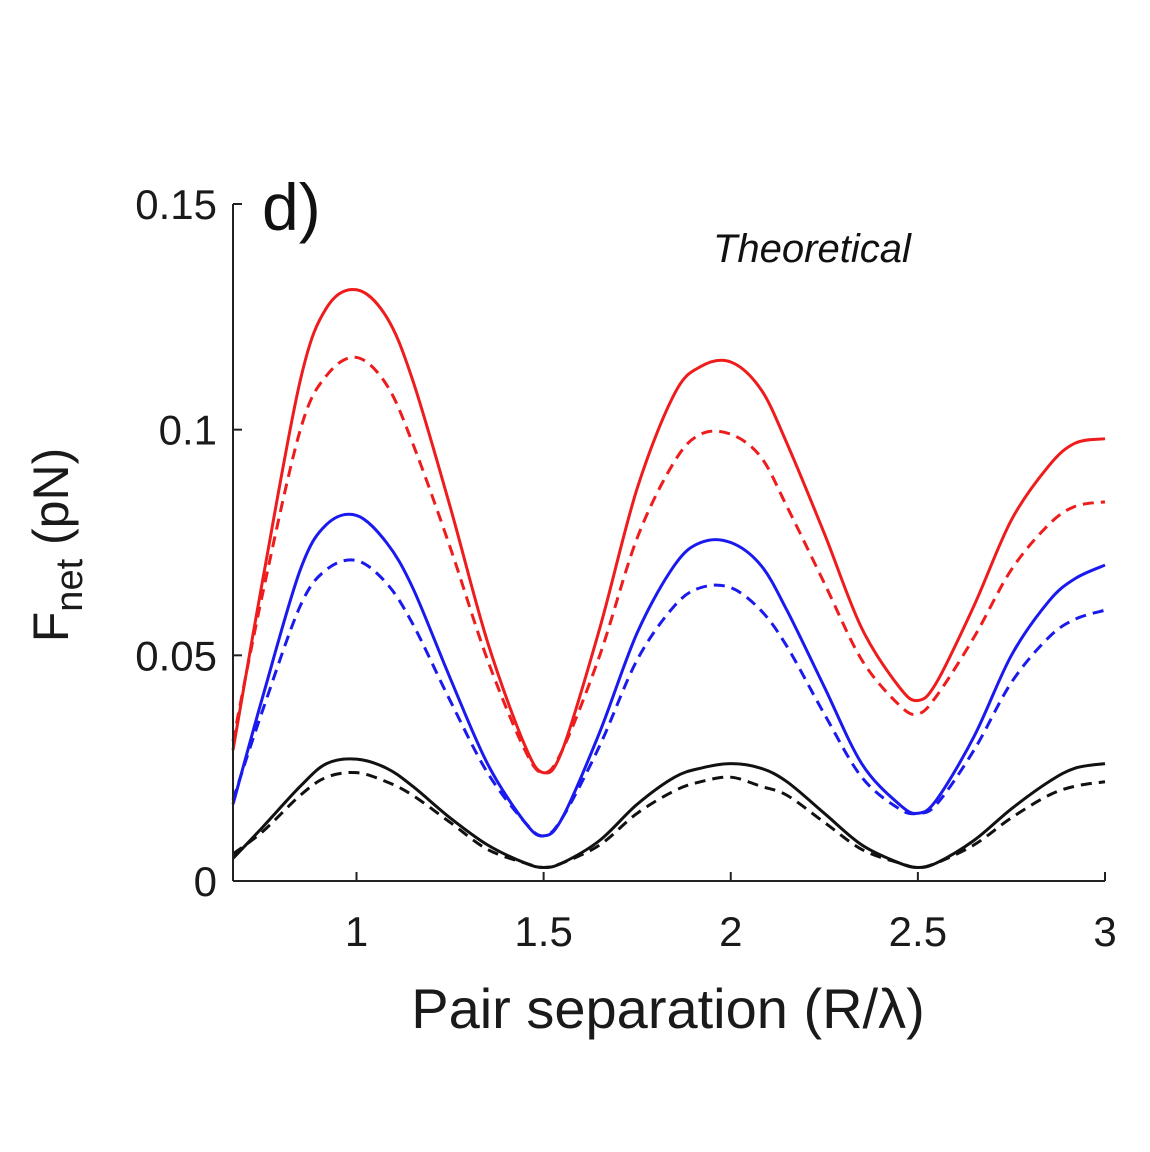 The height and width of the screenshot is (1152, 1150). Describe the element at coordinates (668, 1008) in the screenshot. I see `x-axis-label: Pair separation (R/λ)` at that location.